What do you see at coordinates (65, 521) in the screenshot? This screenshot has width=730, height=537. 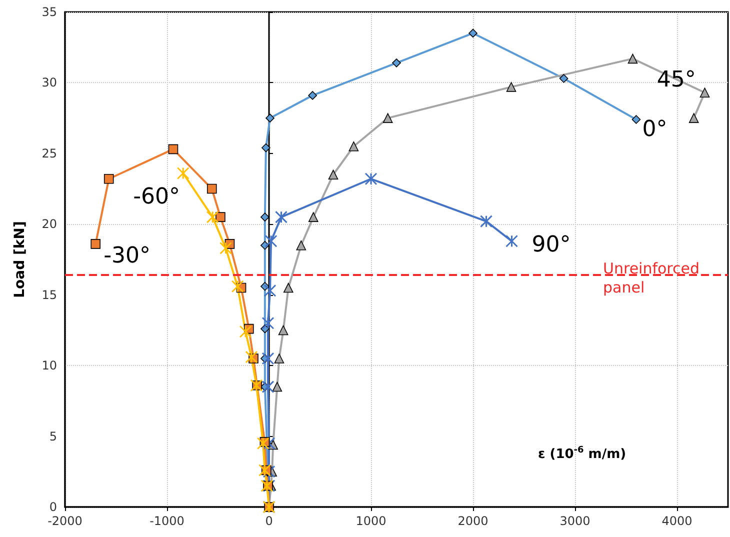 I see `x-tick-label: -2000` at bounding box center [65, 521].